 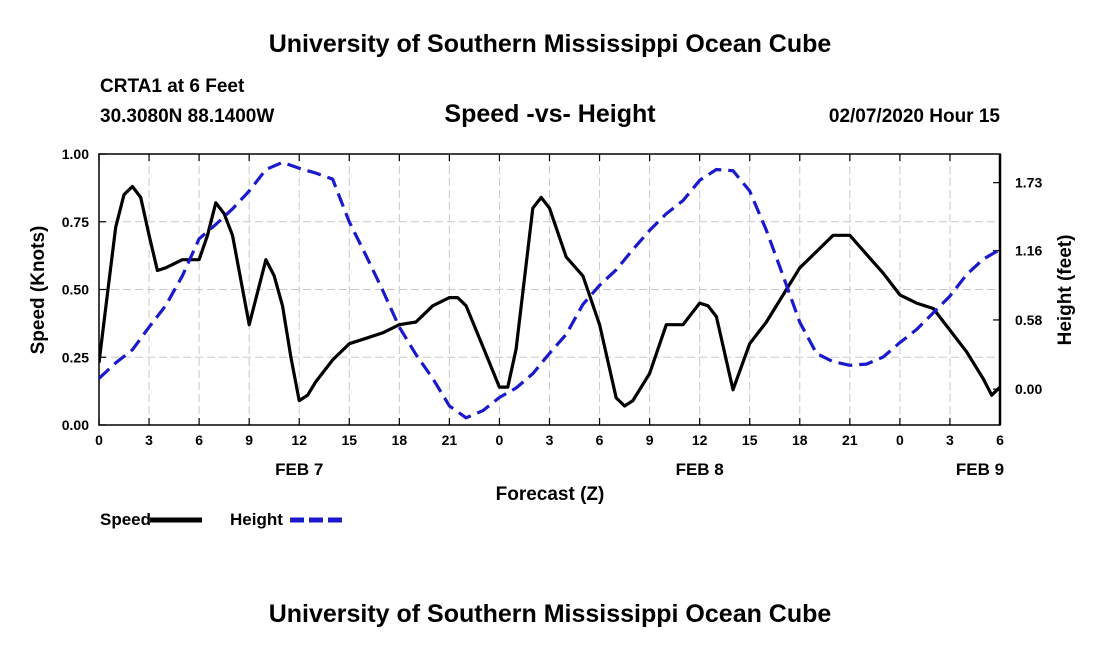 I want to click on y-tick-label-left: 0.50, so click(x=75, y=290).